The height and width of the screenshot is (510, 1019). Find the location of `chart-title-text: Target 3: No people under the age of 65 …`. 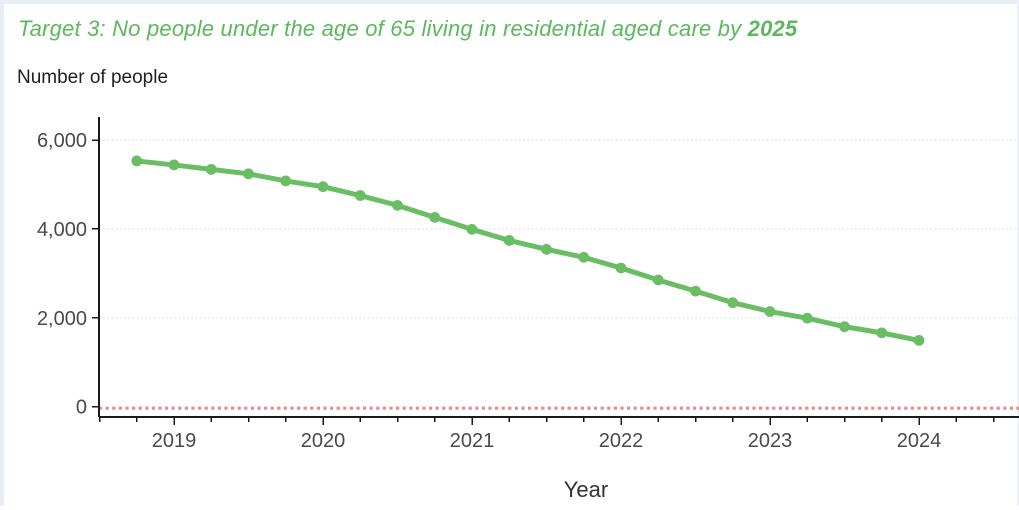

chart-title-text: Target 3: No people under the age of 65 … is located at coordinates (383, 28).